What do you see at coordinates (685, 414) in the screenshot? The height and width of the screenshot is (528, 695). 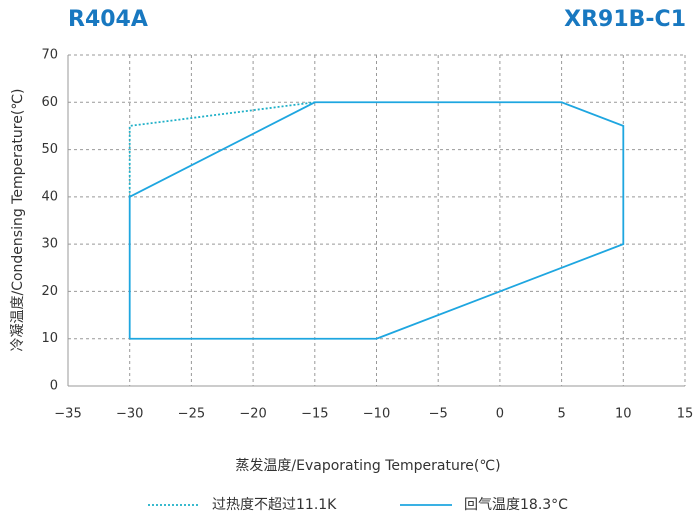 I see `x-tick-label: 15` at bounding box center [685, 414].